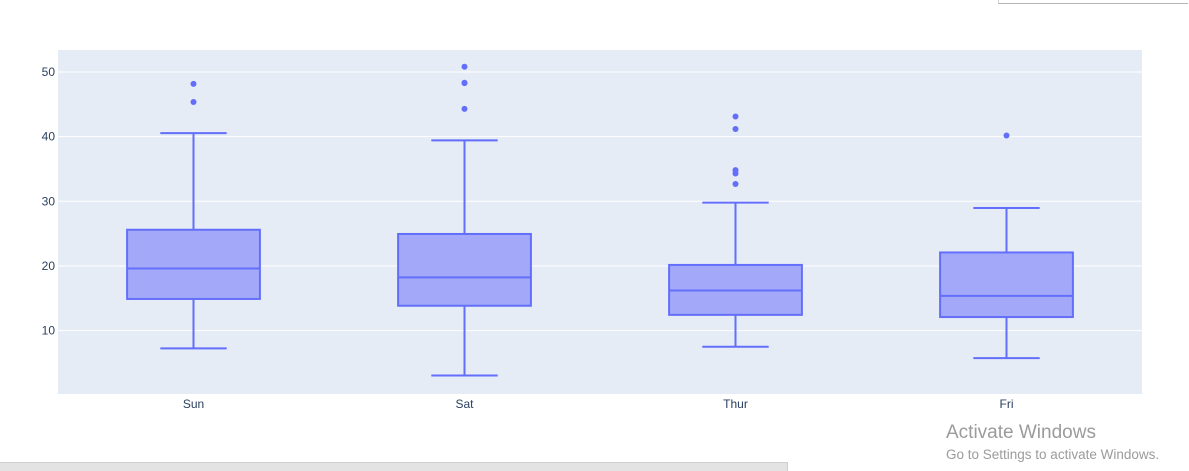 The image size is (1189, 471). I want to click on x-axis-ticks: Sun Sat Thur Fri, so click(598, 404).